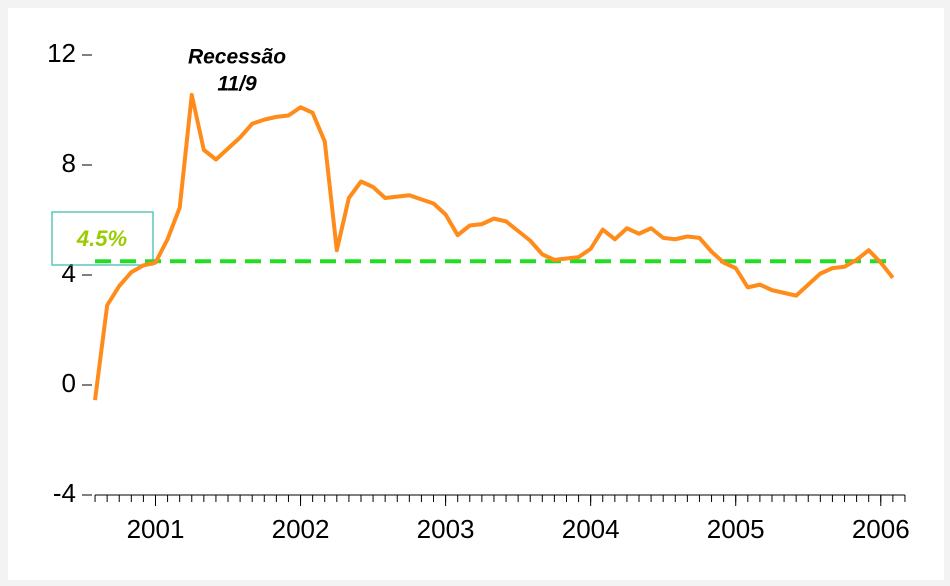  What do you see at coordinates (61, 53) in the screenshot?
I see `y-tick-label: 12` at bounding box center [61, 53].